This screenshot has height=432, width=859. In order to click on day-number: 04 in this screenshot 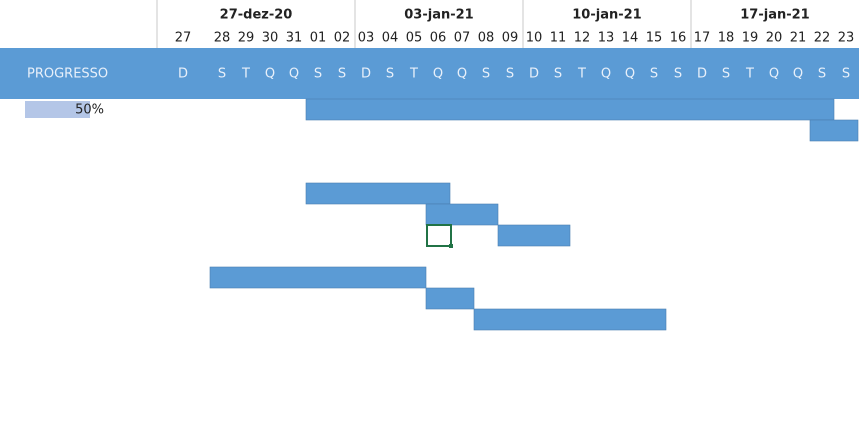, I will do `click(390, 38)`.